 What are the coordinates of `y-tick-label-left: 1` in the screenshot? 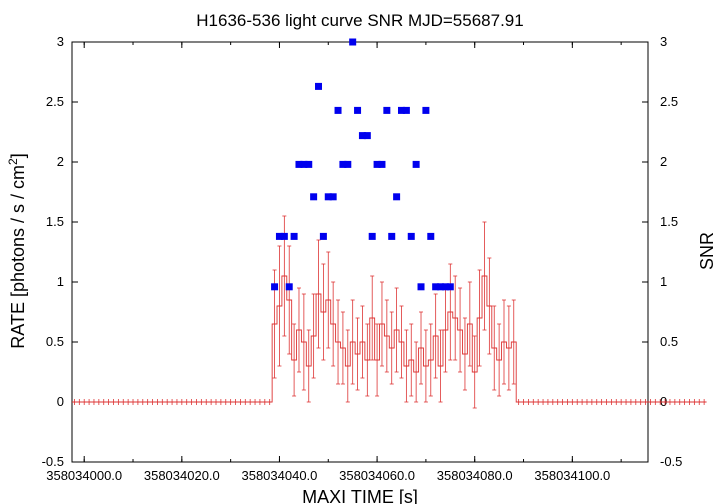 It's located at (60, 281).